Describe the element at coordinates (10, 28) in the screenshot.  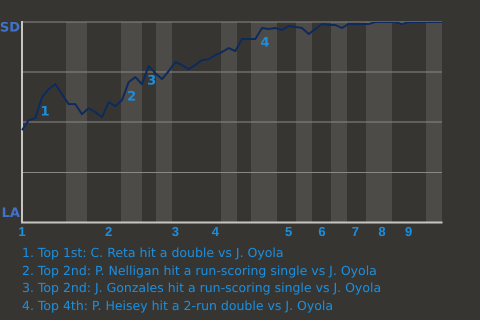
I see `text: SD` at that location.